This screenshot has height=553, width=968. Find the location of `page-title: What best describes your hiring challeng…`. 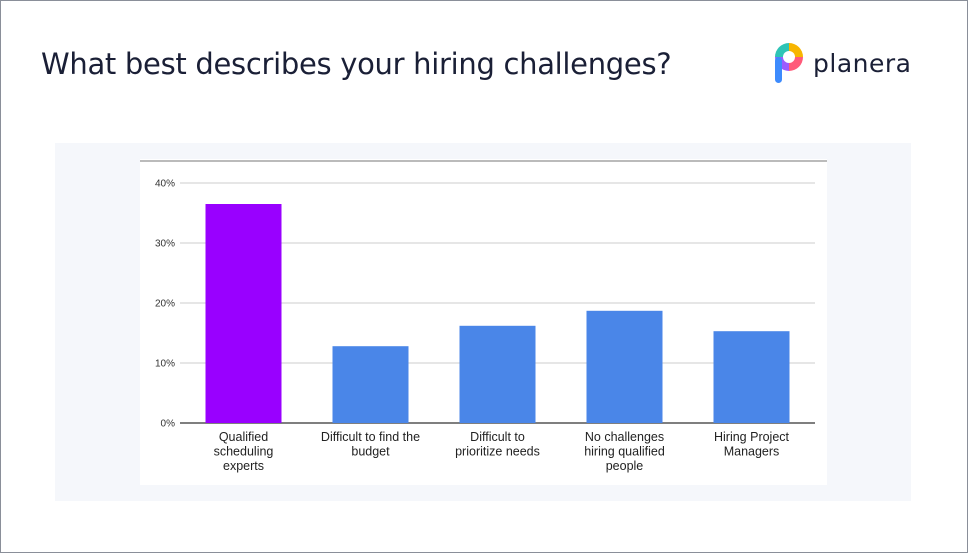

page-title: What best describes your hiring challeng… is located at coordinates (356, 64).